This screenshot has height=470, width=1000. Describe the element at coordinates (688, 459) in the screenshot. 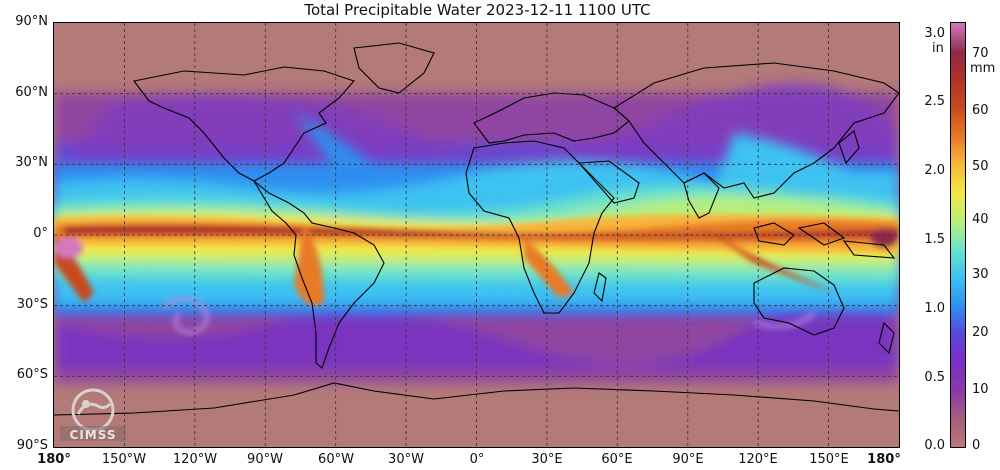

I see `lon-label-90e: 90°E` at that location.